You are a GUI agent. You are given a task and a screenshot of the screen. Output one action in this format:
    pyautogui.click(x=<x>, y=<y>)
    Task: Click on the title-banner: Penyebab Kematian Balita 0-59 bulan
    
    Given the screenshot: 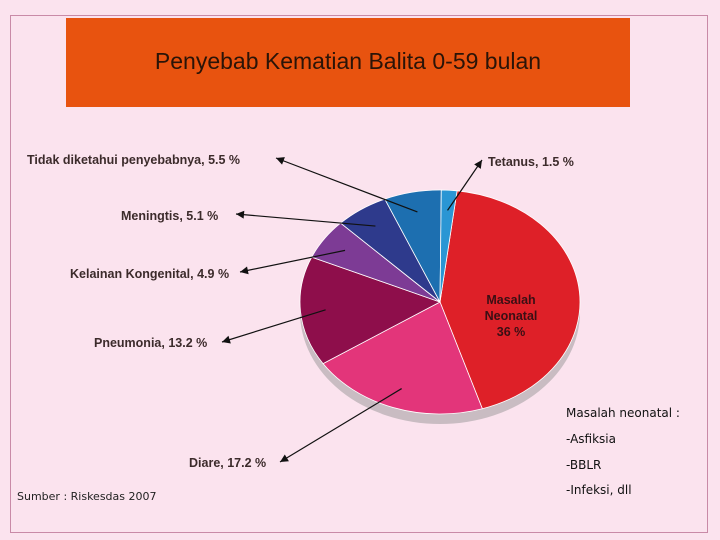 What is the action you would take?
    pyautogui.click(x=348, y=62)
    